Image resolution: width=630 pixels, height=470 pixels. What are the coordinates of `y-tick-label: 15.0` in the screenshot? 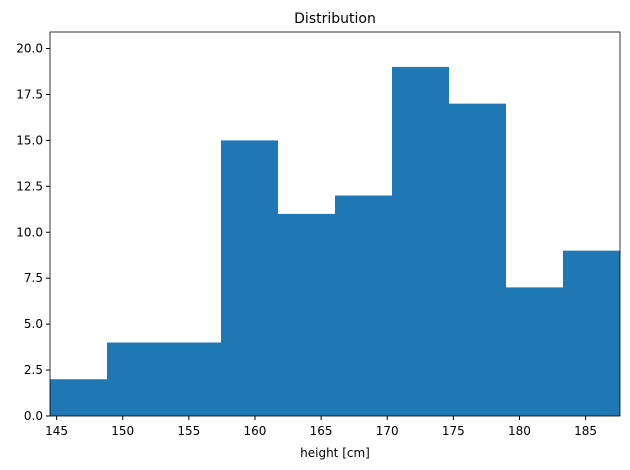 It's located at (29, 140).